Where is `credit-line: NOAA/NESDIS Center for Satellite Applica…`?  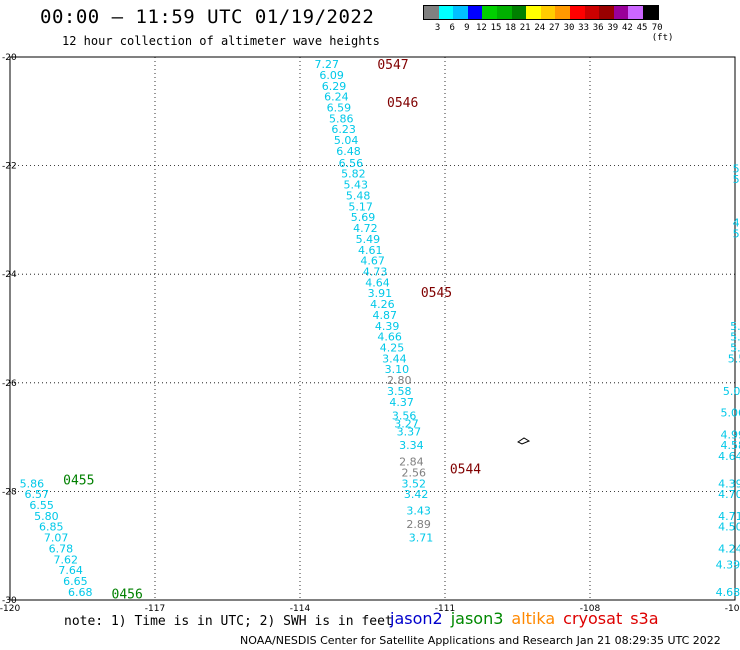
credit-line: NOAA/NESDIS Center for Satellite Applica… is located at coordinates (480, 640).